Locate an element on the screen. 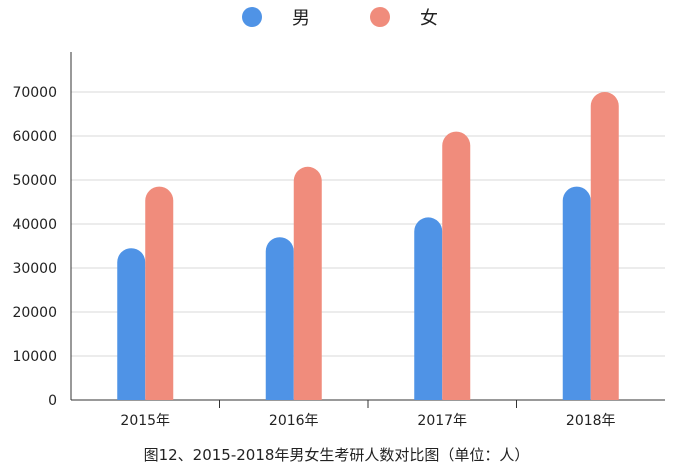  y-tick-label: 70000 is located at coordinates (34, 93).